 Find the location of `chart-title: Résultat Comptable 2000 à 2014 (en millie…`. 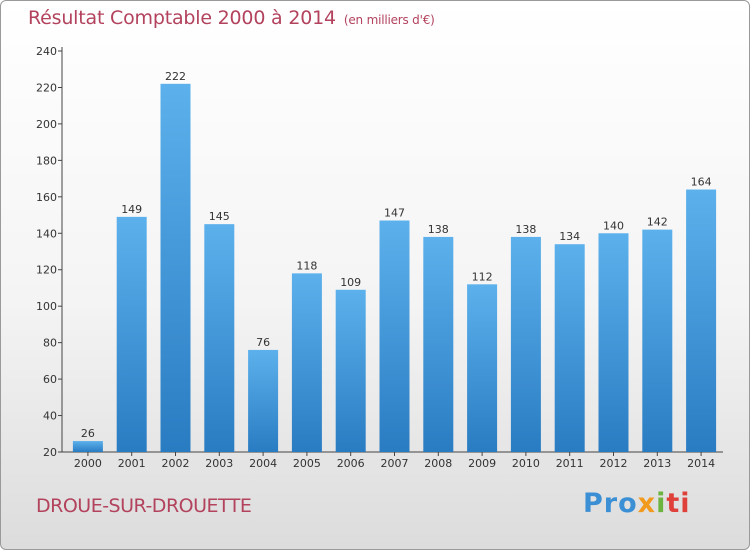

chart-title: Résultat Comptable 2000 à 2014 (en millie… is located at coordinates (231, 18).